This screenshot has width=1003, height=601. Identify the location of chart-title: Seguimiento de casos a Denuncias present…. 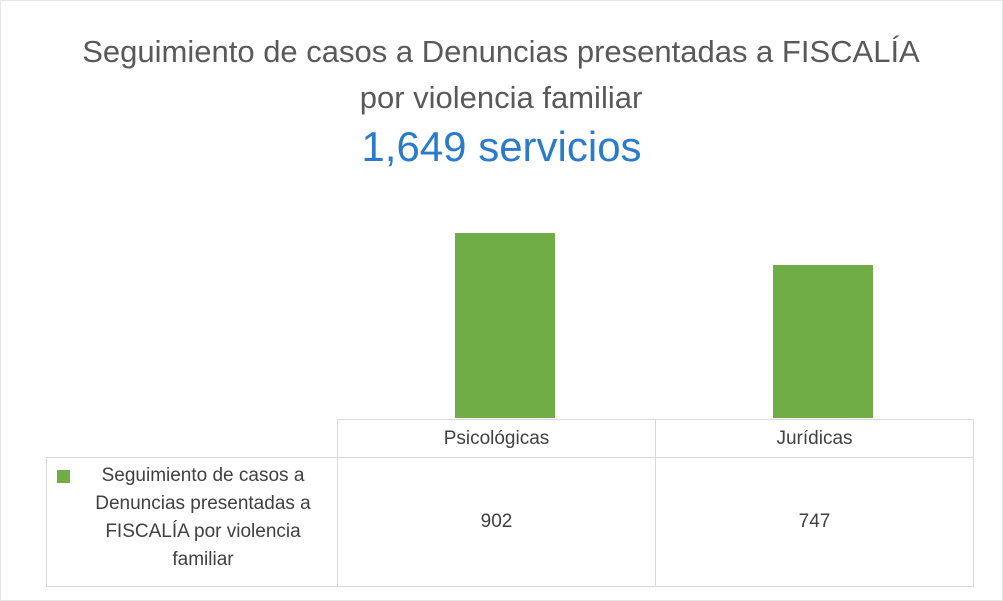
(501, 74).